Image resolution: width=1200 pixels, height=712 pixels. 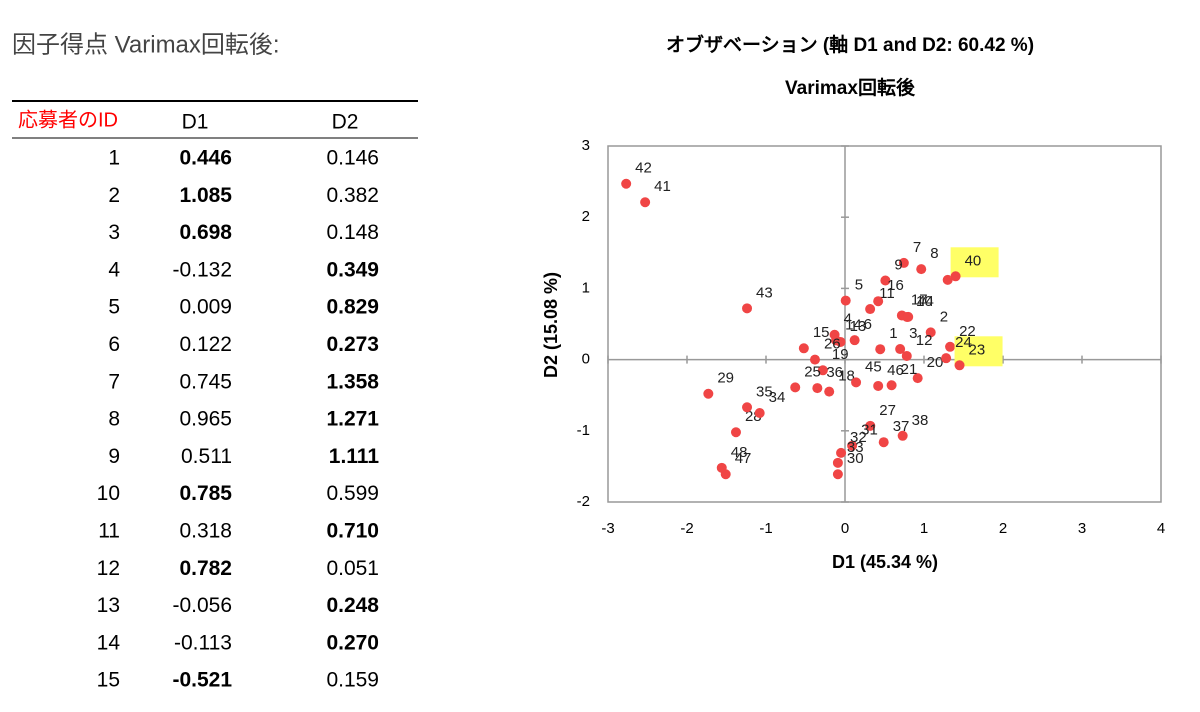 I want to click on cell-d2: 0.148, so click(x=352, y=232).